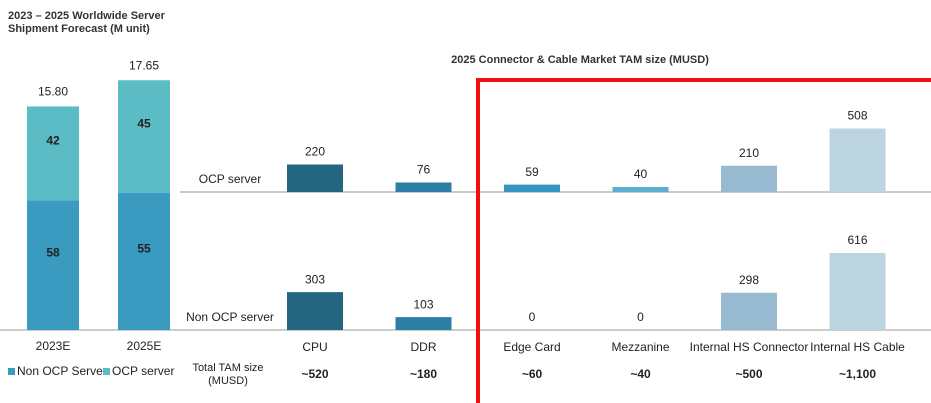 The height and width of the screenshot is (403, 931). Describe the element at coordinates (749, 280) in the screenshot. I see `value-label: 298` at that location.